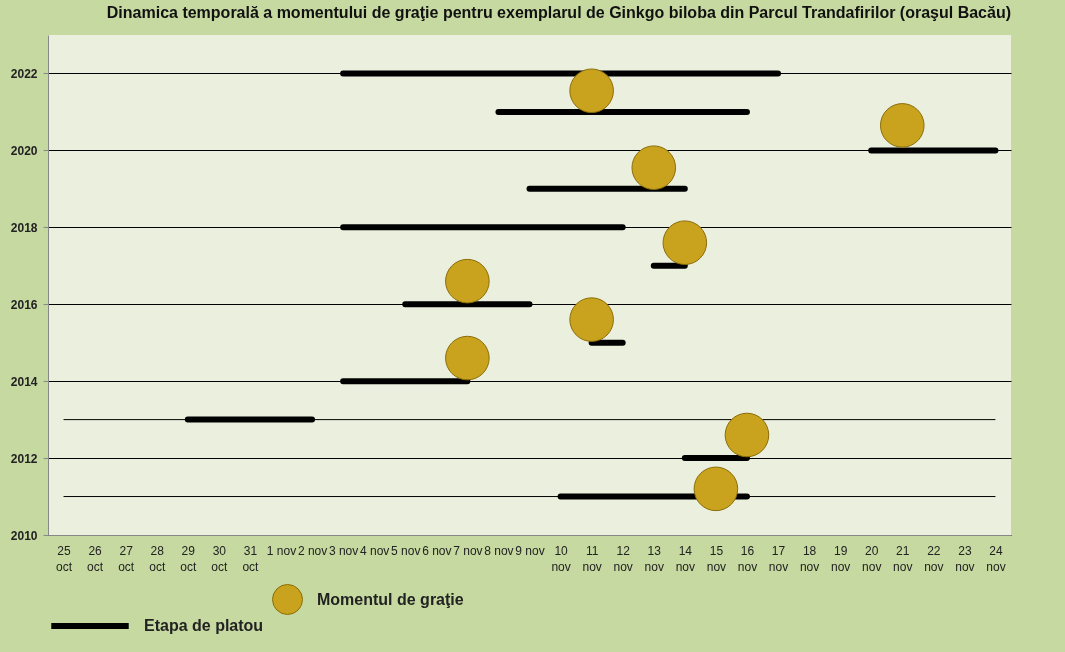 The width and height of the screenshot is (1065, 652). What do you see at coordinates (499, 550) in the screenshot?
I see `x-tick-label: 8 nov` at bounding box center [499, 550].